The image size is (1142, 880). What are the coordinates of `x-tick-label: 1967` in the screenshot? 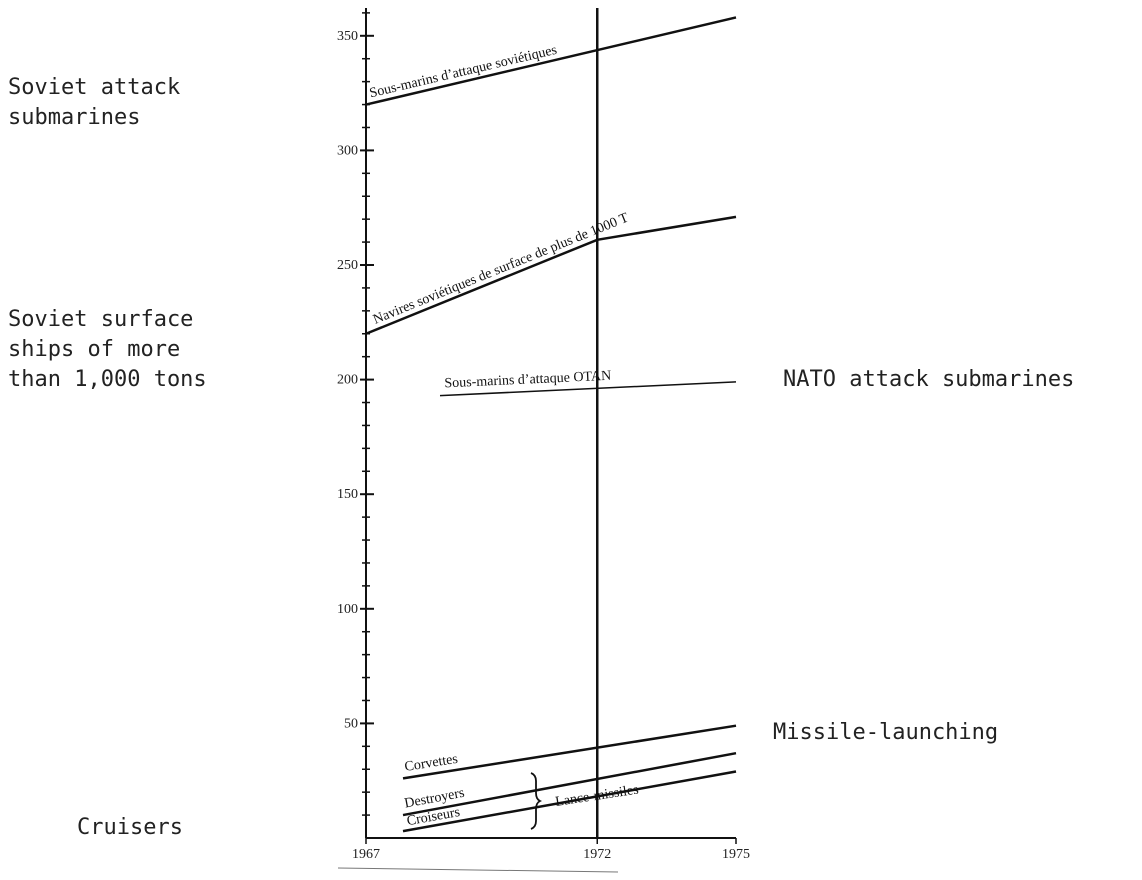 It's located at (366, 854).